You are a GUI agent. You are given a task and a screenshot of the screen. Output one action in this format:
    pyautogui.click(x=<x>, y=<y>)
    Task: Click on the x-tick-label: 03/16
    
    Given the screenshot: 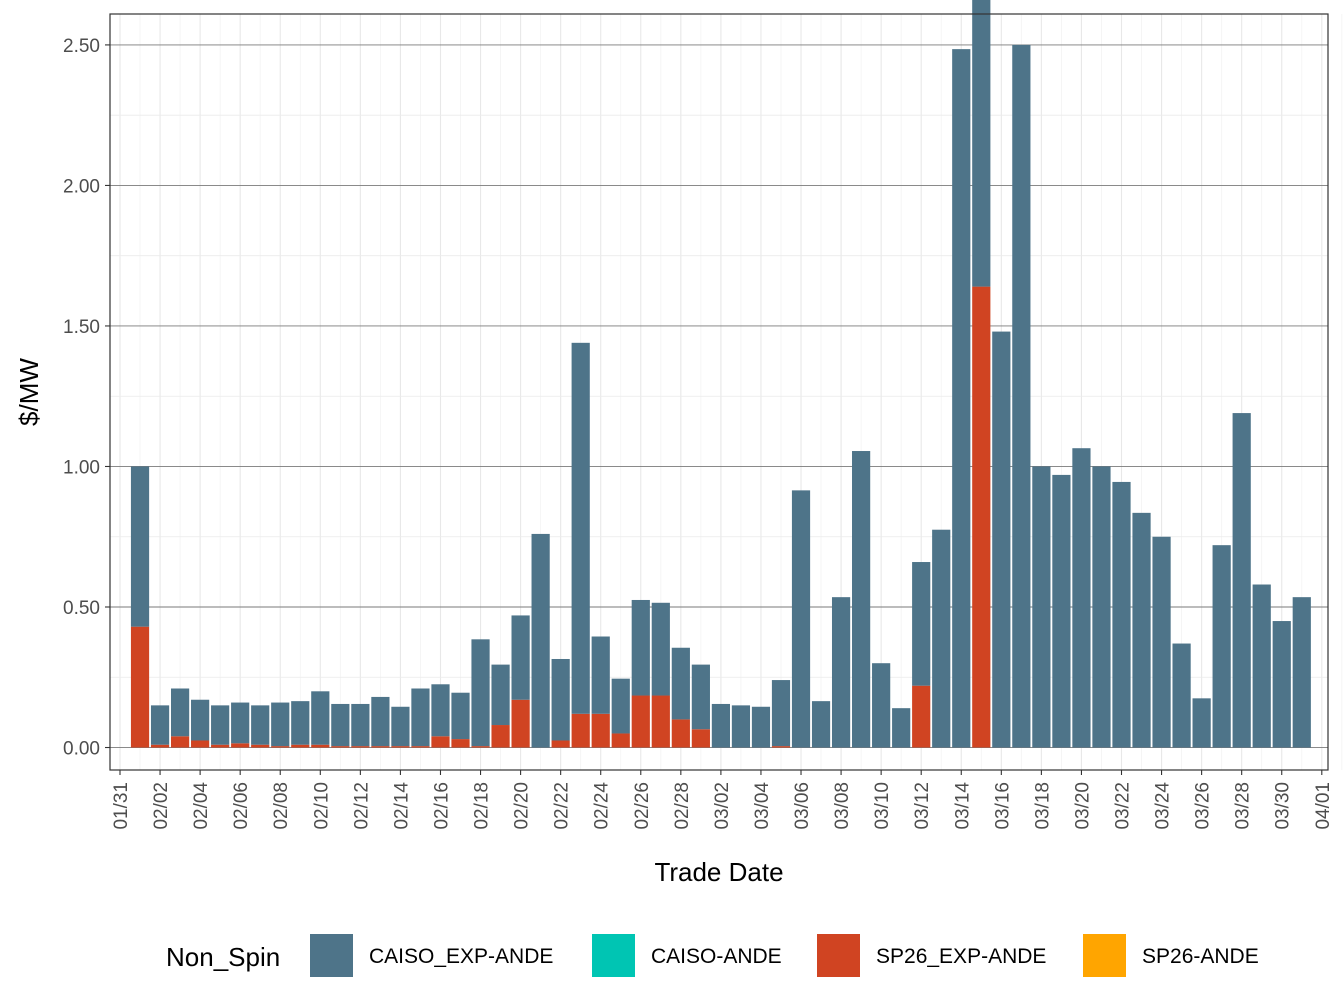 What is the action you would take?
    pyautogui.click(x=1002, y=806)
    